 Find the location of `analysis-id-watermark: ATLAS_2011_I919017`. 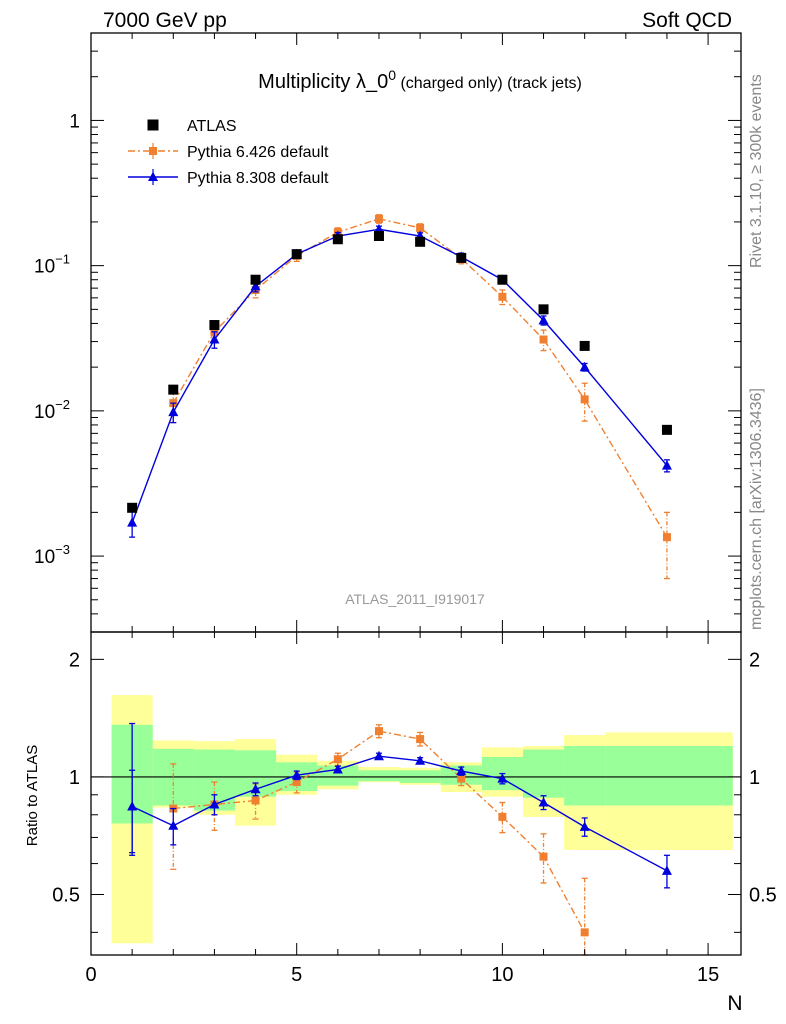

analysis-id-watermark: ATLAS_2011_I919017 is located at coordinates (415, 599).